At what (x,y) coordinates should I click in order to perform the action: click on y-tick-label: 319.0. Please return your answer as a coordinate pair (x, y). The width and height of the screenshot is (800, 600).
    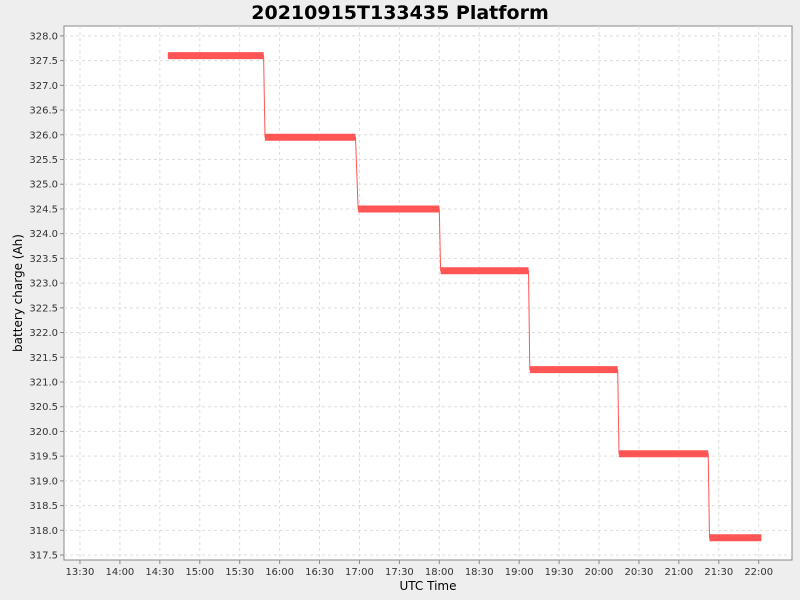
    Looking at the image, I should click on (43, 481).